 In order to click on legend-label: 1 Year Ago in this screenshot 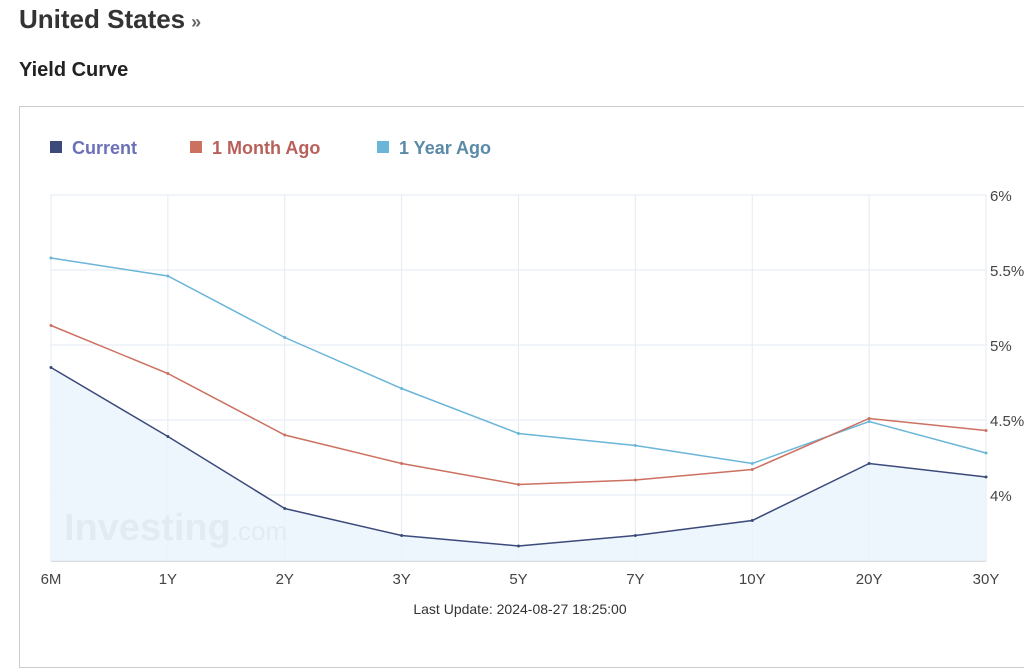, I will do `click(445, 148)`.